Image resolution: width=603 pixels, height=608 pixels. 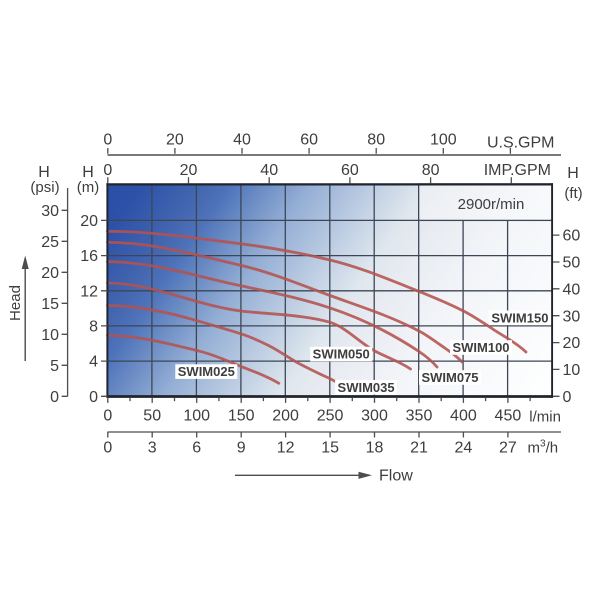 I want to click on svg-text: 18, so click(x=375, y=448).